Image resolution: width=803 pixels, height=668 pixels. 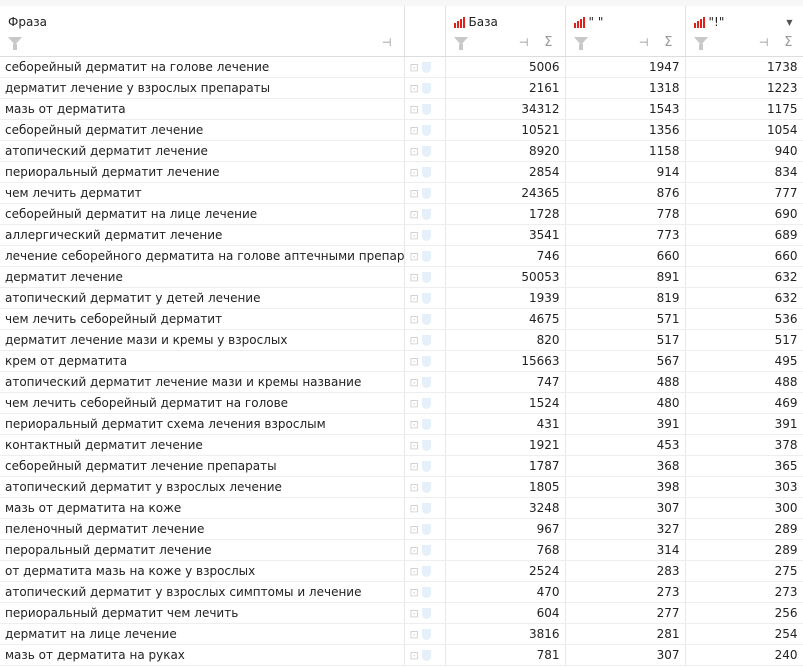 What do you see at coordinates (202, 613) in the screenshot?
I see `phrase-cell: периоральный дерматит чем лечить` at bounding box center [202, 613].